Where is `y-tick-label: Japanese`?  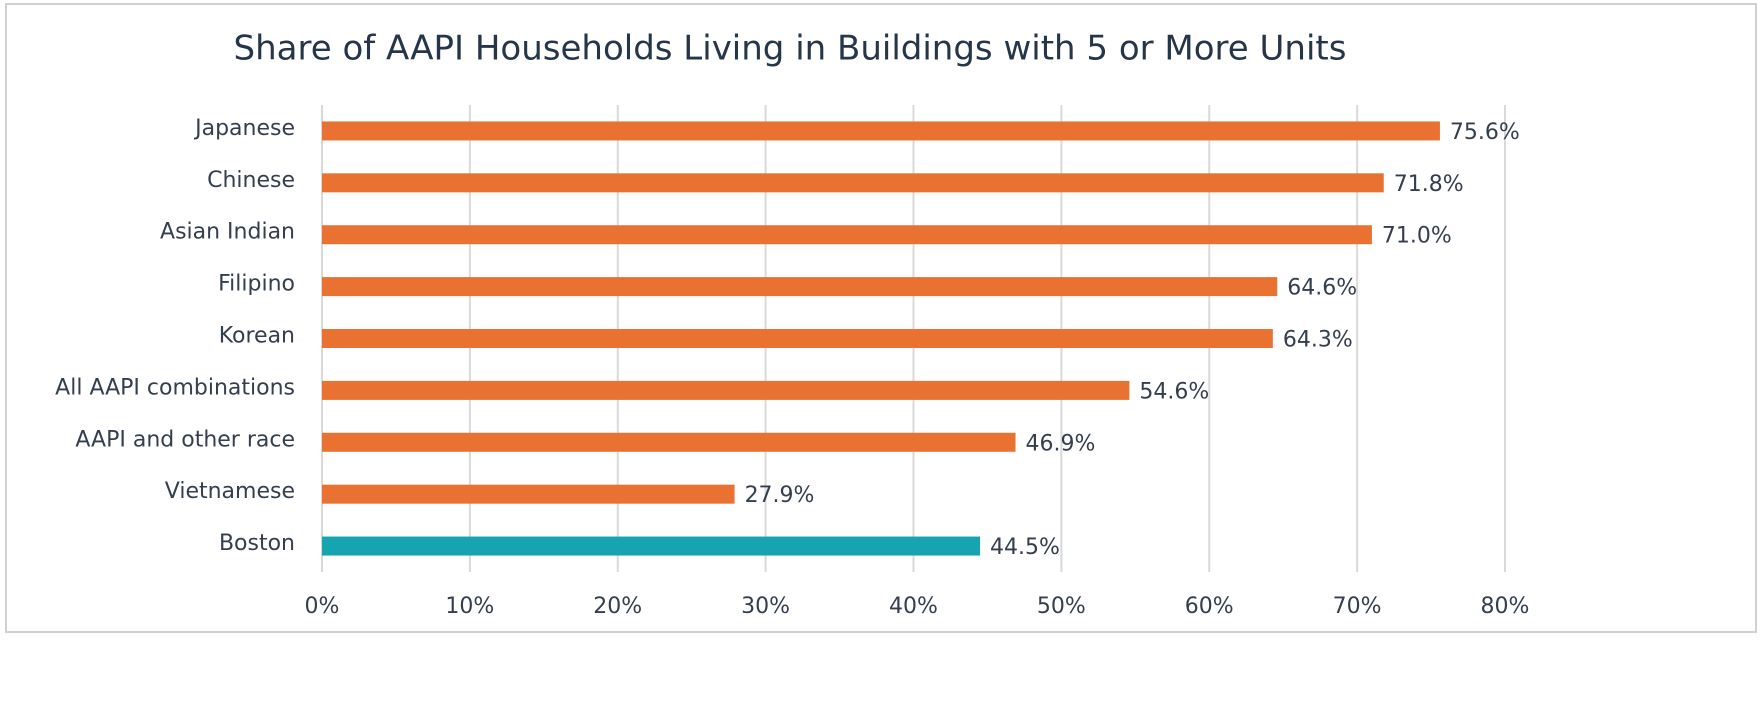 y-tick-label: Japanese is located at coordinates (244, 128).